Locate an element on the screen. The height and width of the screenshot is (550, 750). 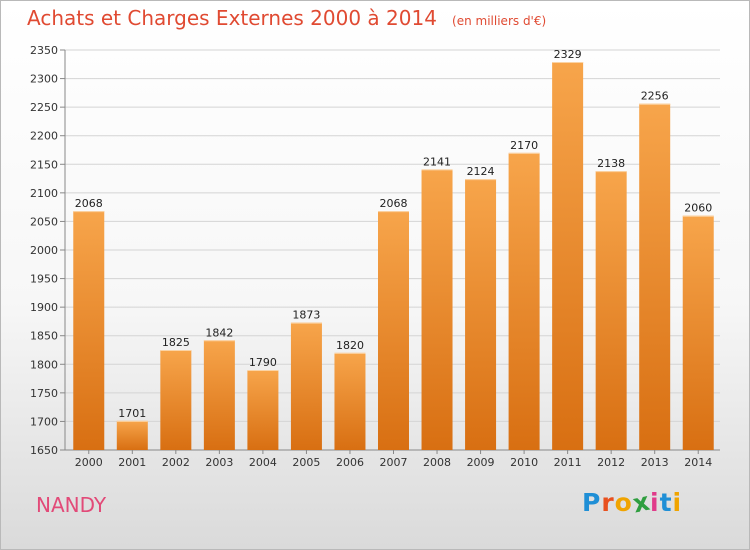
data-label: 1842 is located at coordinates (219, 332).